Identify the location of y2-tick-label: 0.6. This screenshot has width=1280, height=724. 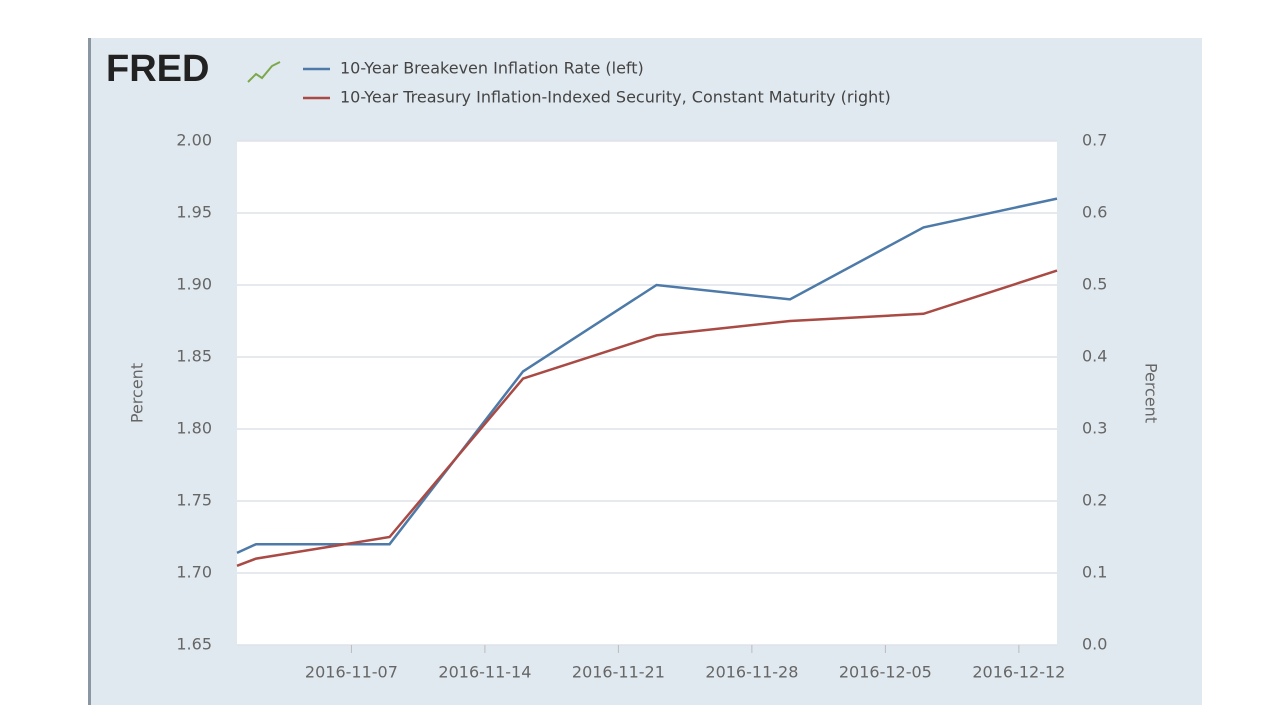
(1094, 212).